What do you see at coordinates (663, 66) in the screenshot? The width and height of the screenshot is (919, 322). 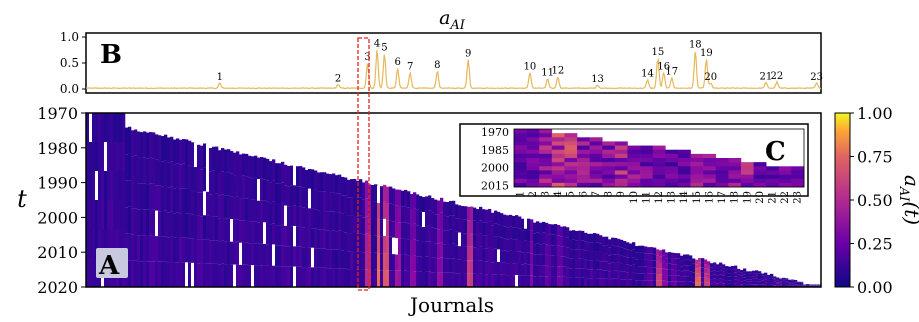 I see `panel-b-peak-label: 16` at bounding box center [663, 66].